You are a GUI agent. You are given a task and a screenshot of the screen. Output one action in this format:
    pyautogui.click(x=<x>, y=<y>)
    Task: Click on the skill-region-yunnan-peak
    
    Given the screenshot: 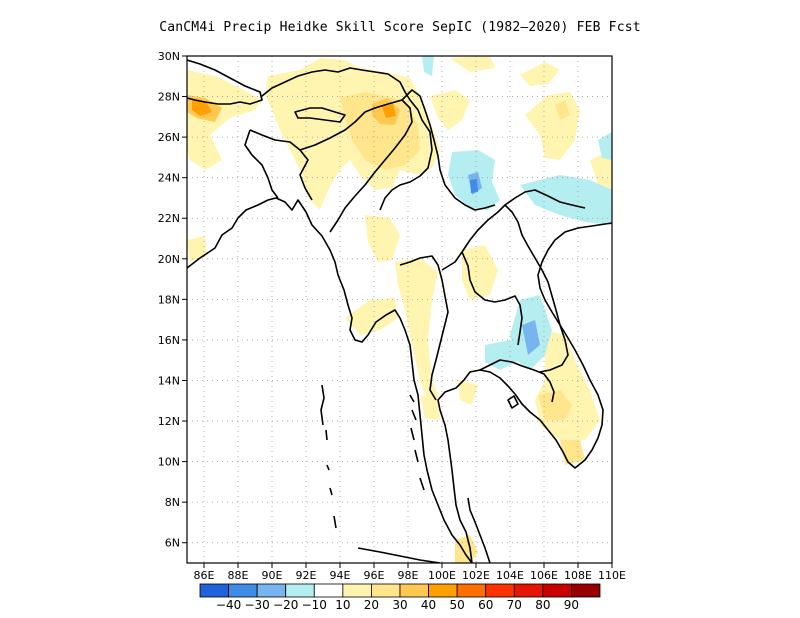 What is the action you would take?
    pyautogui.click(x=474, y=186)
    